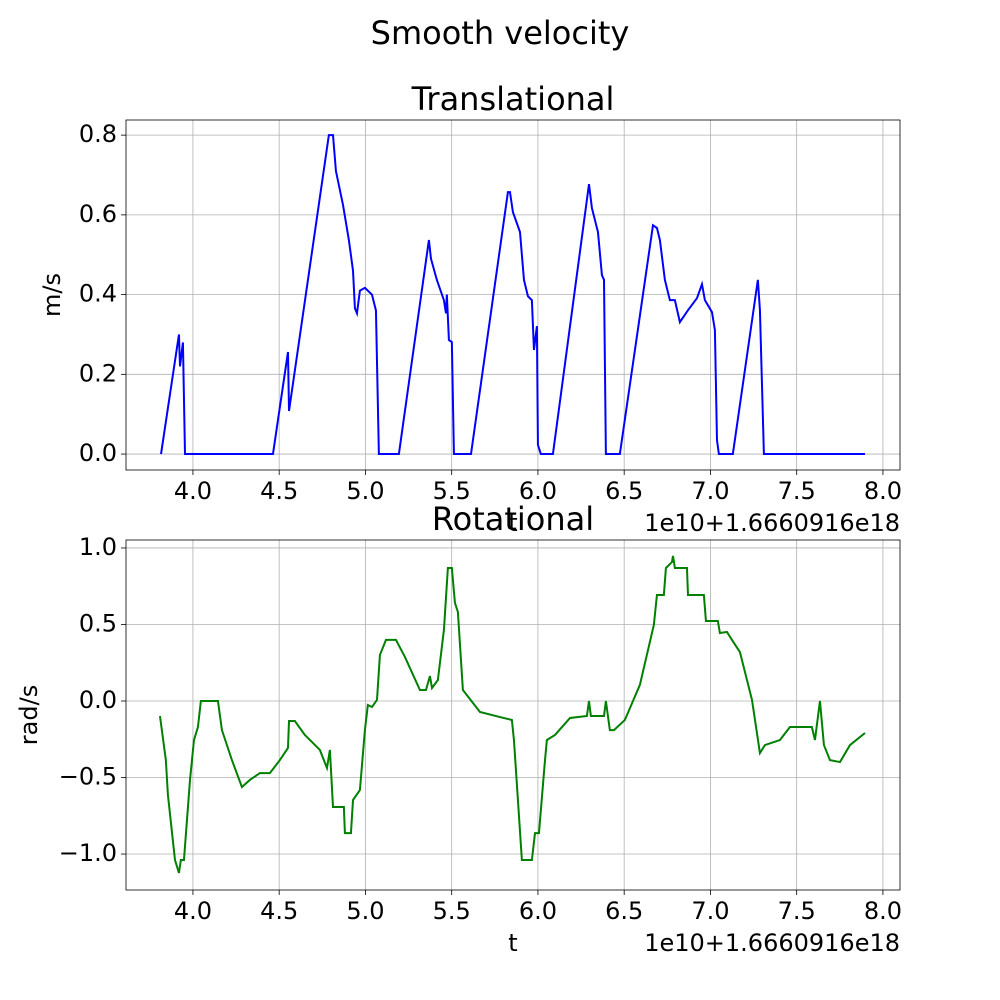 The width and height of the screenshot is (1000, 1000). What do you see at coordinates (513, 99) in the screenshot?
I see `axes-title: Translational` at bounding box center [513, 99].